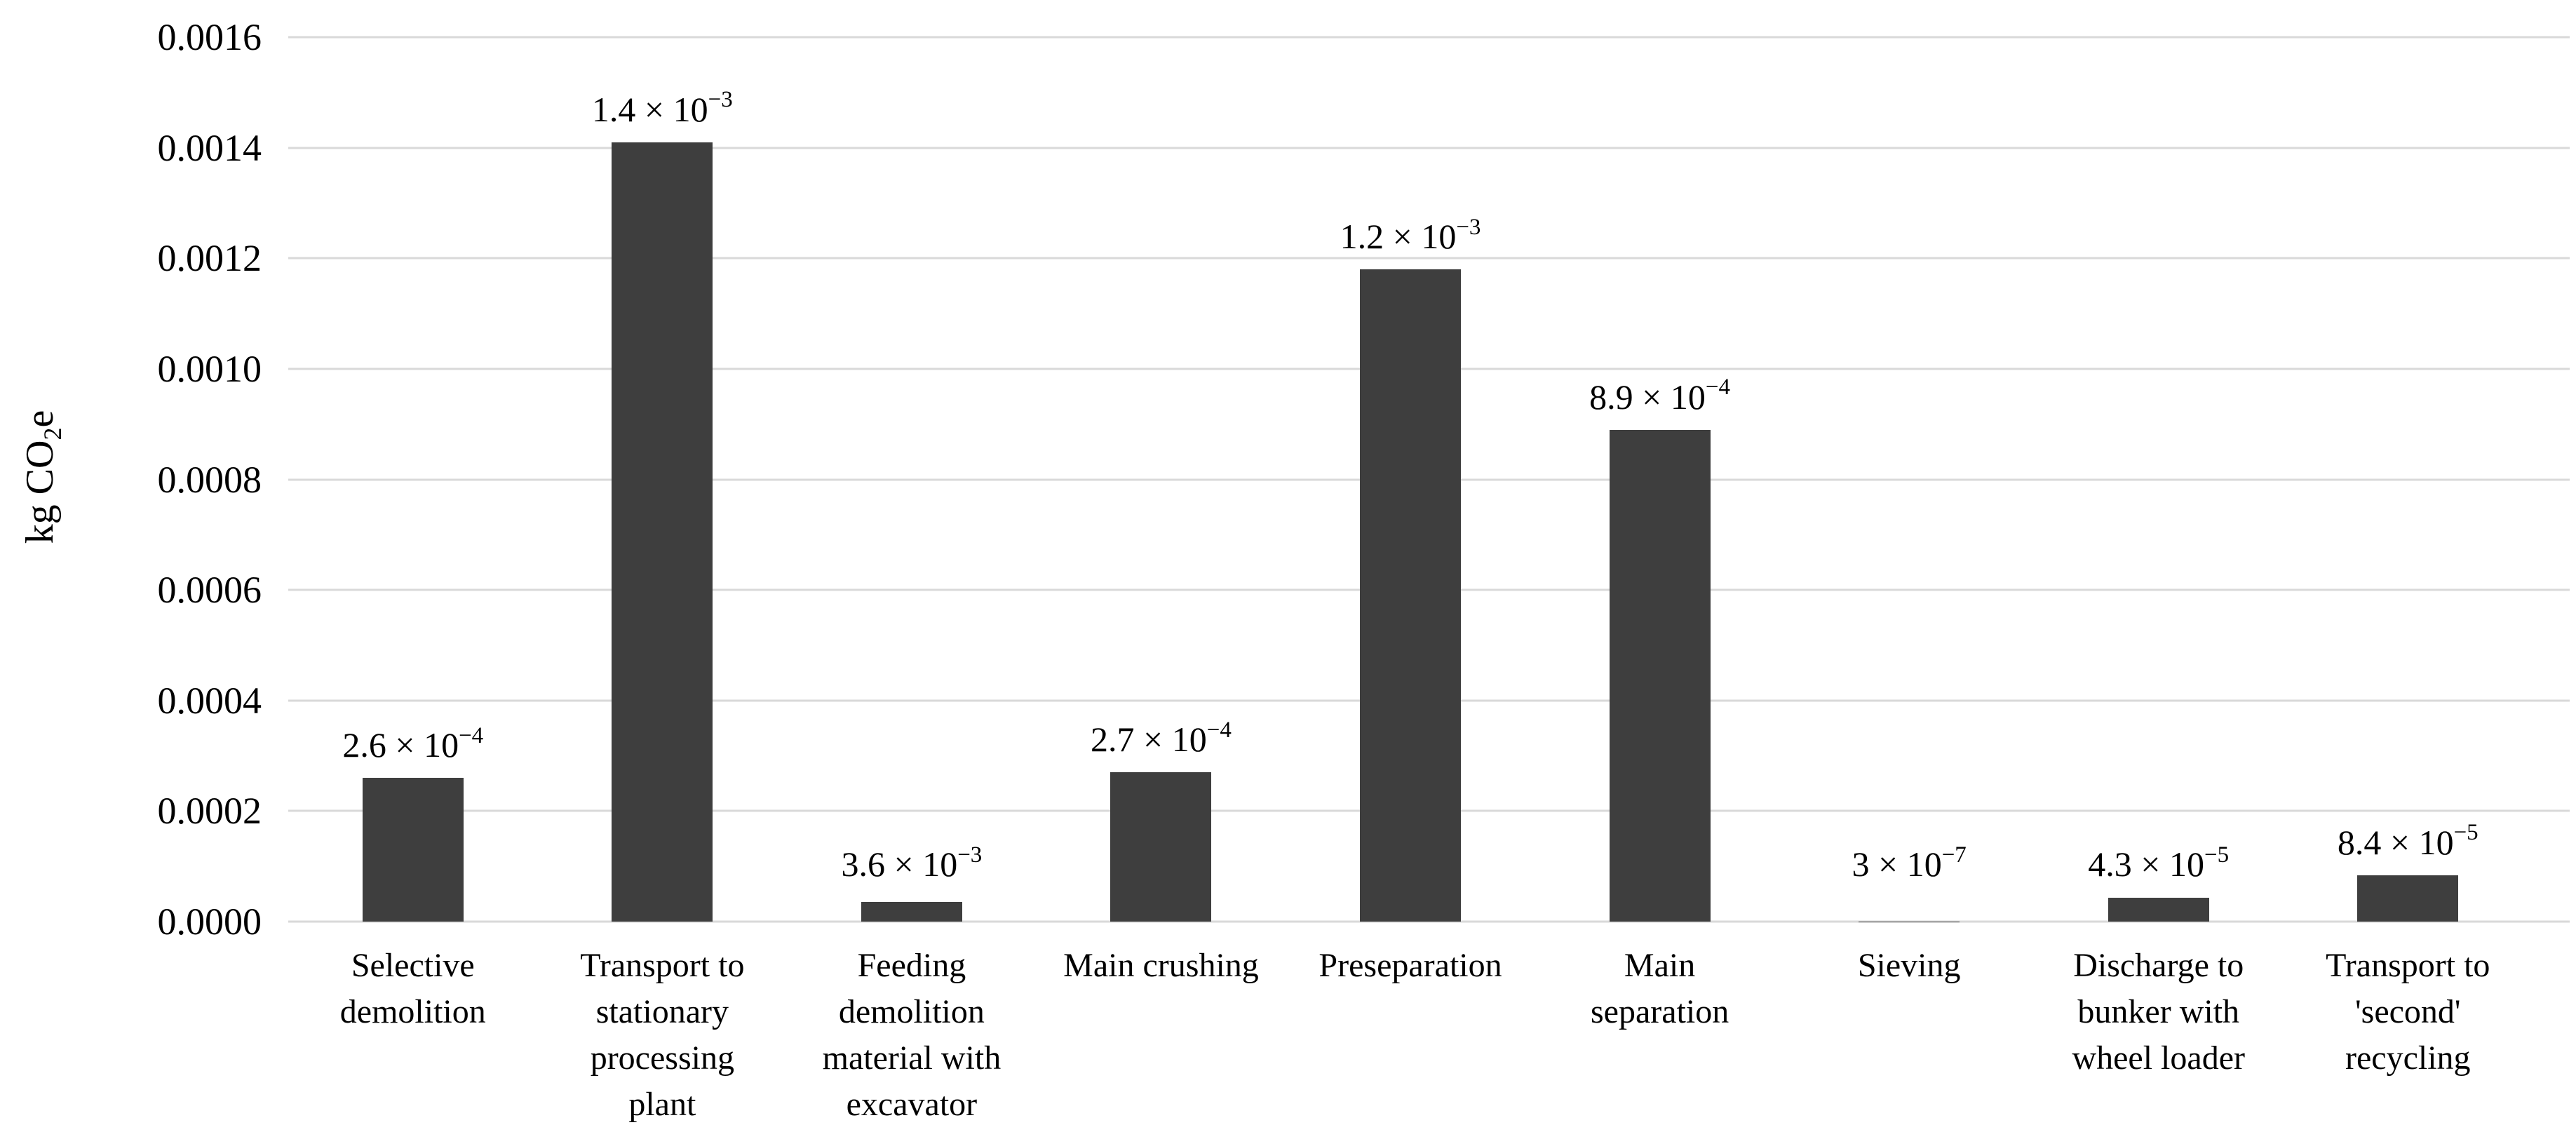 This screenshot has height=1125, width=2576. I want to click on data-label-base: 8.9 × 10, so click(1647, 397).